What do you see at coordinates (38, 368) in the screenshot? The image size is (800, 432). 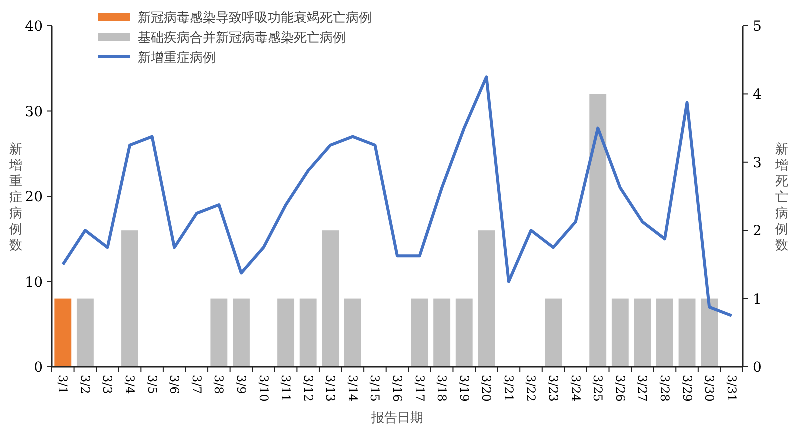 I see `y-tick-label: 0` at bounding box center [38, 368].